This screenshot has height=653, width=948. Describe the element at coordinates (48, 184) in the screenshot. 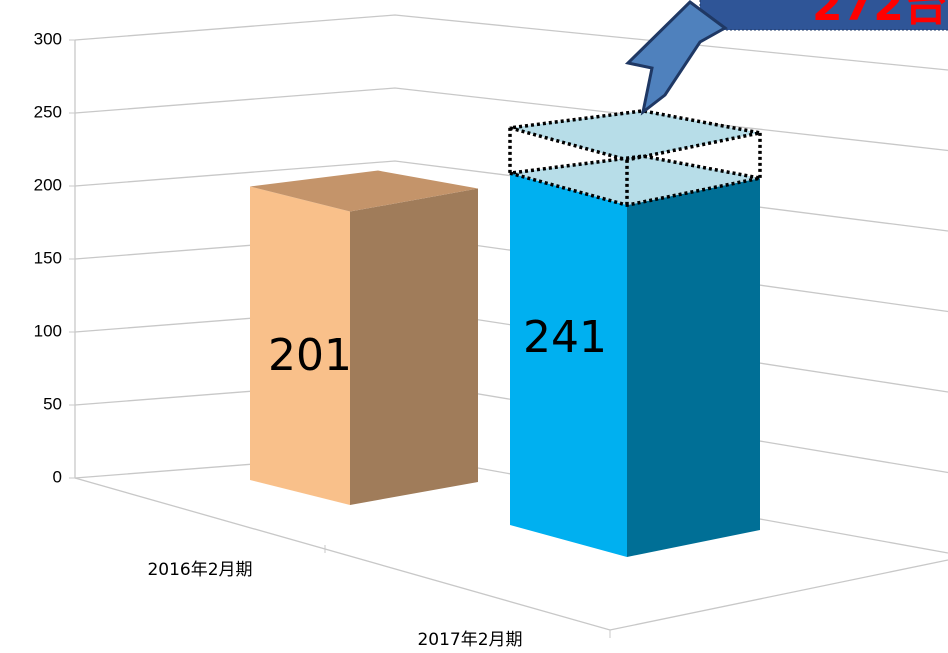

I see `y-tick-label: 200` at that location.